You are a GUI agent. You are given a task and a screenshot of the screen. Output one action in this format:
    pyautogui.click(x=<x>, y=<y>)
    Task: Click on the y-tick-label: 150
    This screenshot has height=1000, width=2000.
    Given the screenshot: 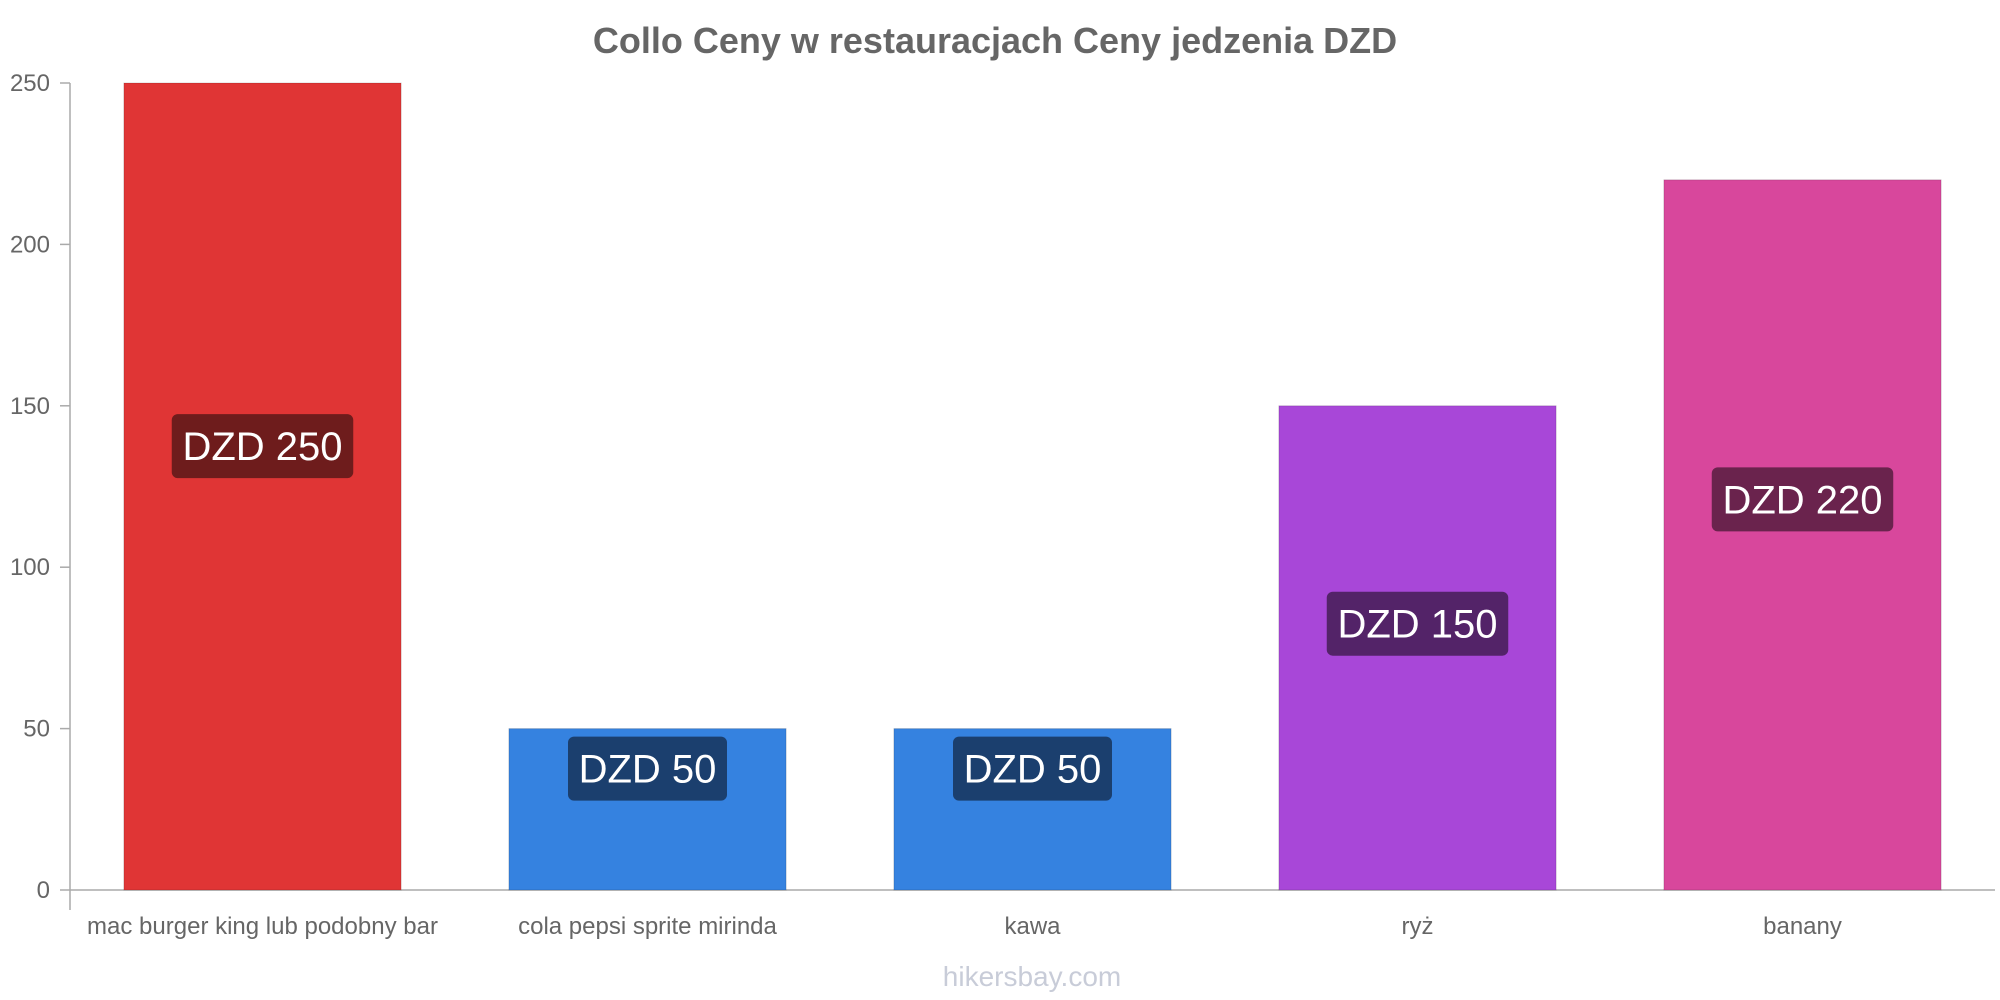 What is the action you would take?
    pyautogui.click(x=30, y=406)
    